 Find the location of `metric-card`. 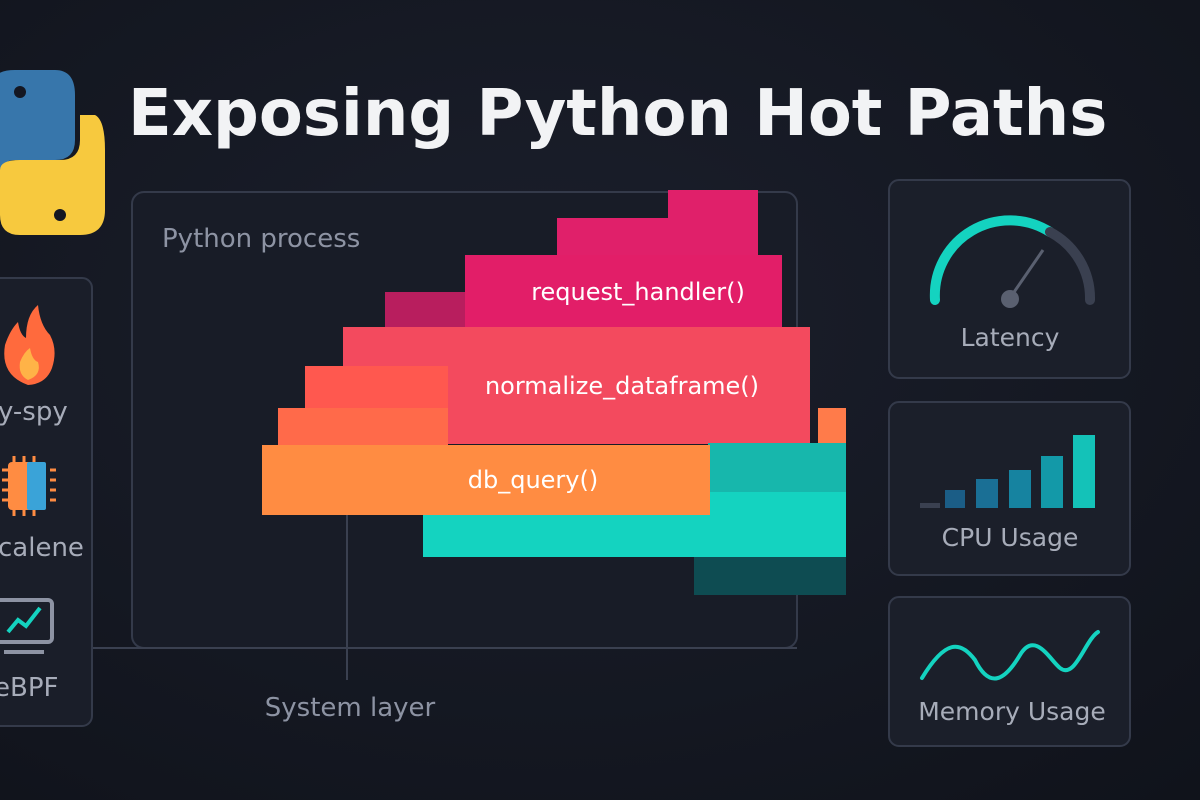

metric-card is located at coordinates (1009, 279).